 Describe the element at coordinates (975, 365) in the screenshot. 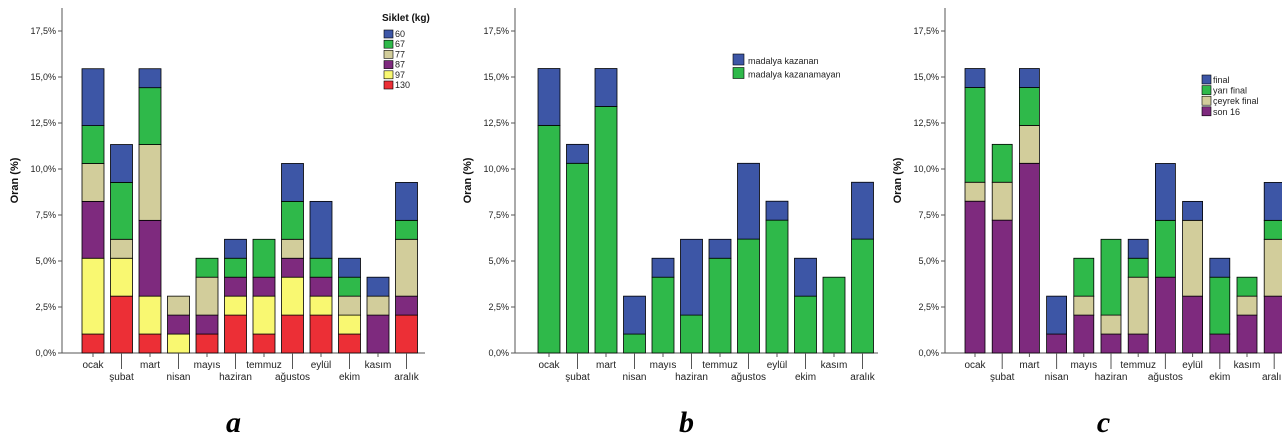

I see `x-tick-label: ocak` at that location.